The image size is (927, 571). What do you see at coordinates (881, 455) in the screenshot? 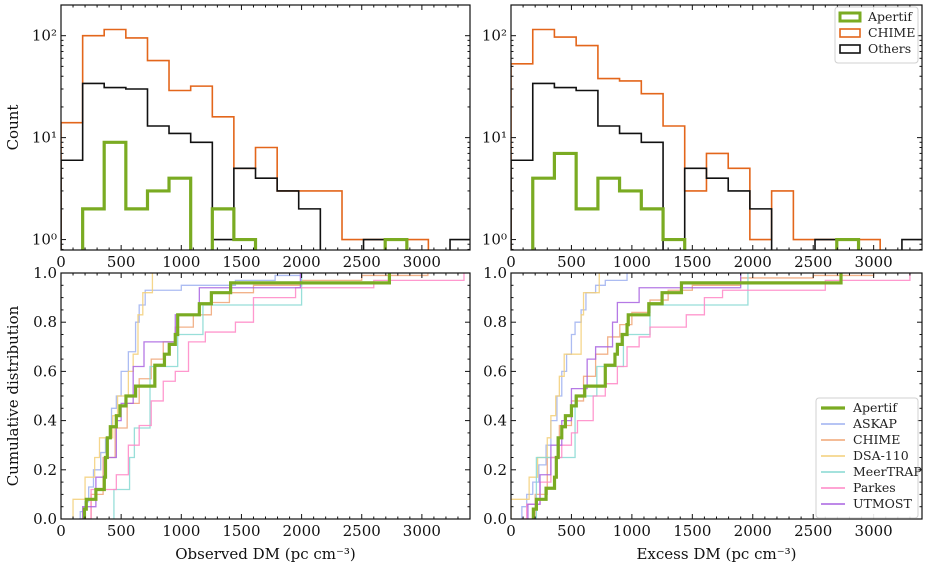
I see `legend-label: DSA-110` at bounding box center [881, 455].